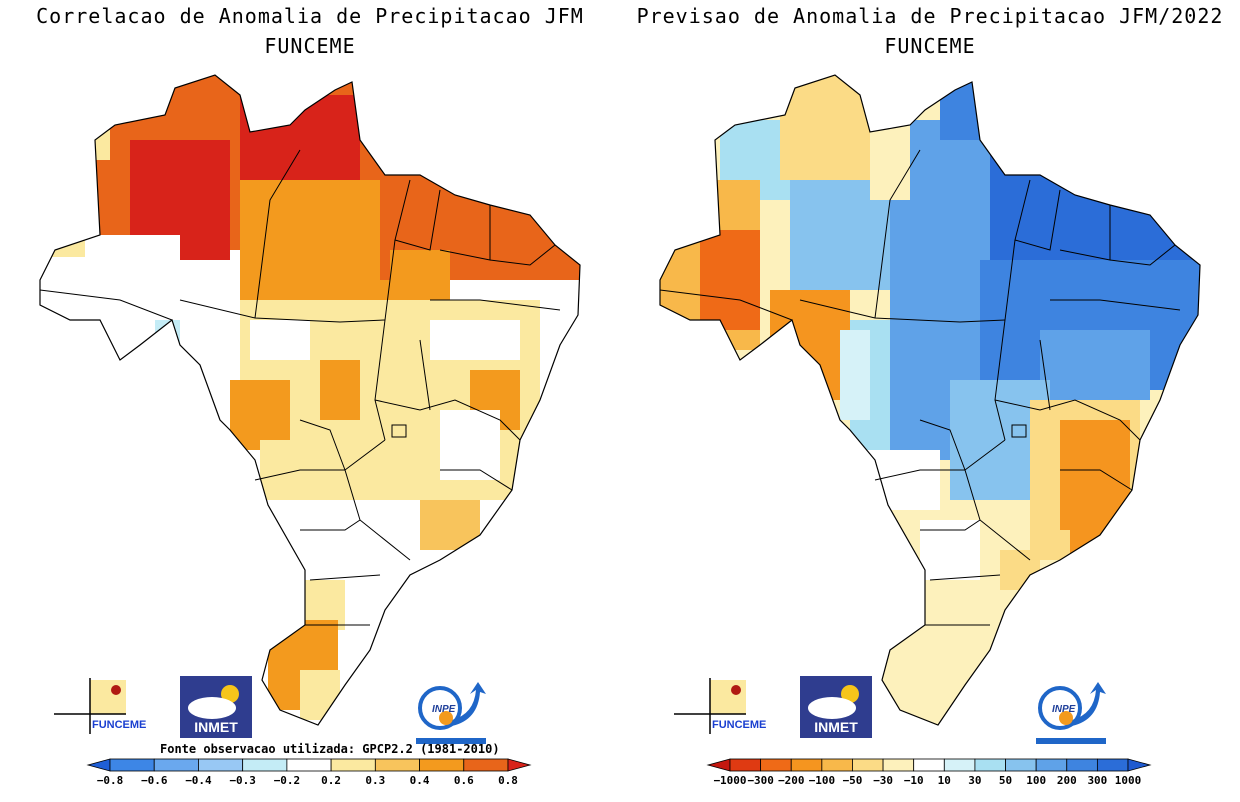 The width and height of the screenshot is (1240, 802). What do you see at coordinates (331, 780) in the screenshot?
I see `correlation-colorbar-tick-label: 0.2` at bounding box center [331, 780].